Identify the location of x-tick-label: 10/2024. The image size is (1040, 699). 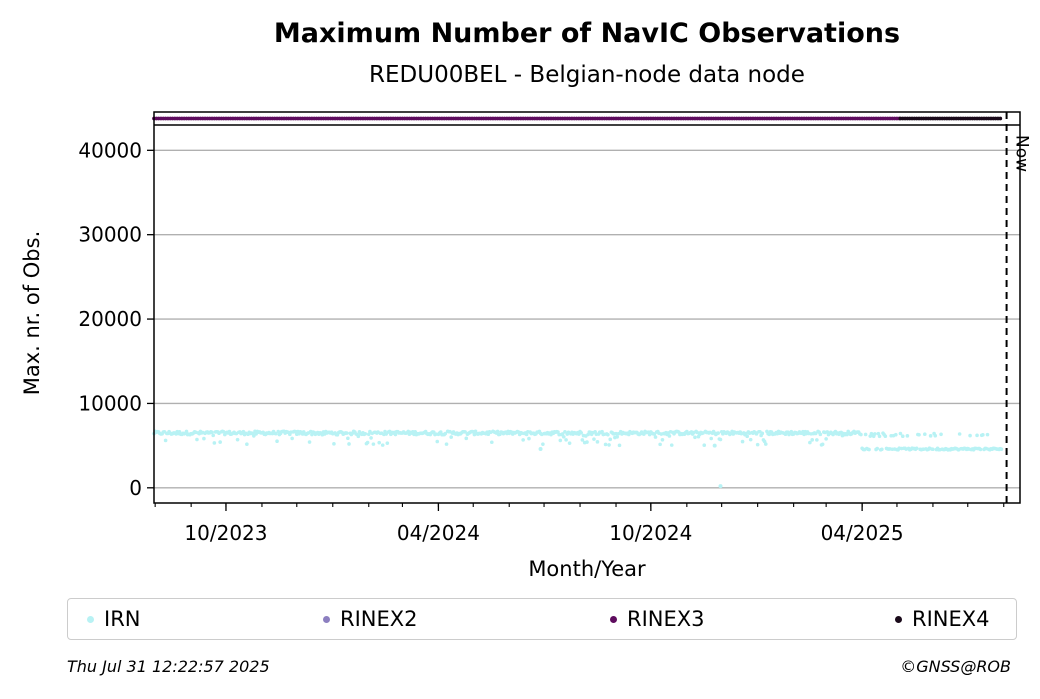
(650, 533).